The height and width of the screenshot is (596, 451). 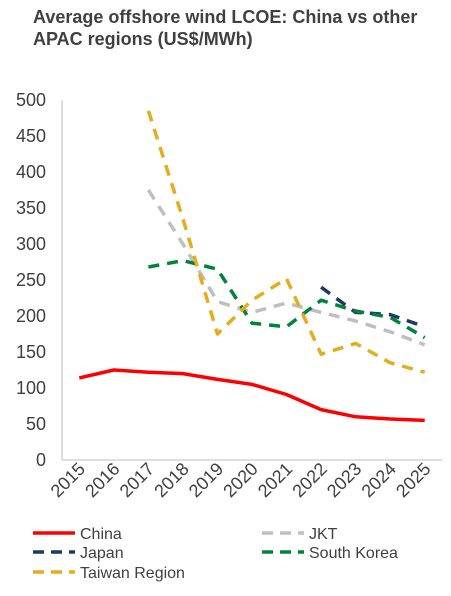 I want to click on x-tick-label: 2019, so click(x=206, y=480).